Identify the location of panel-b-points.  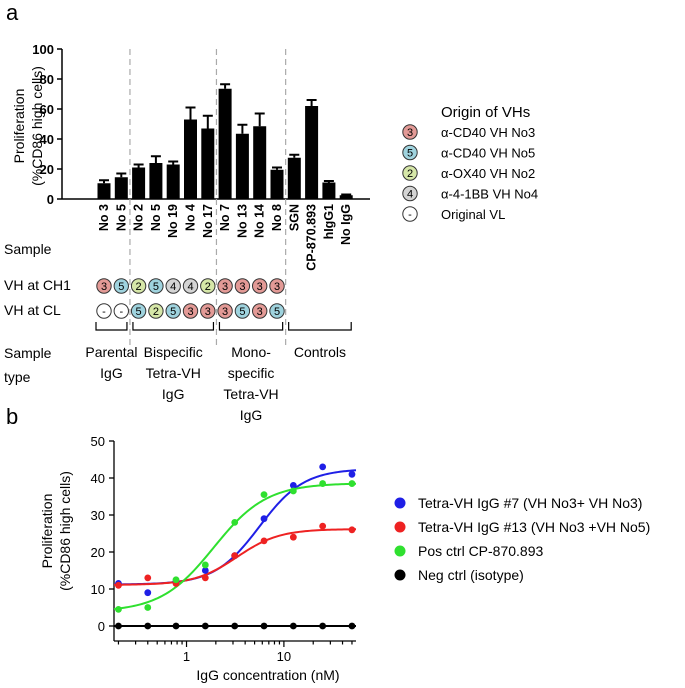
(235, 546).